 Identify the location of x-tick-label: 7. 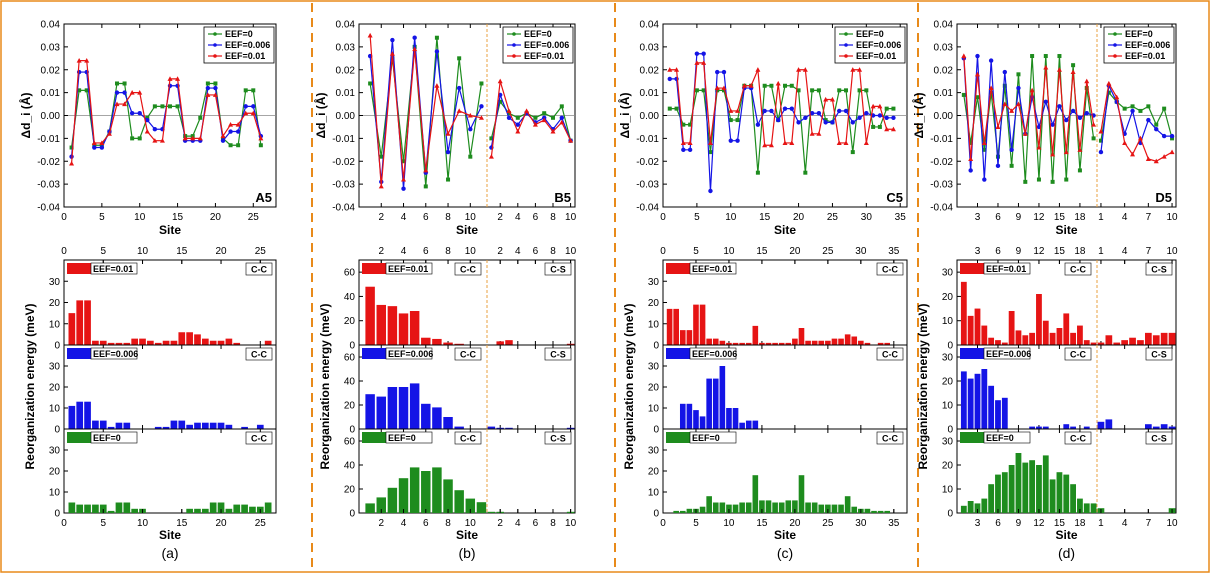
(1149, 251).